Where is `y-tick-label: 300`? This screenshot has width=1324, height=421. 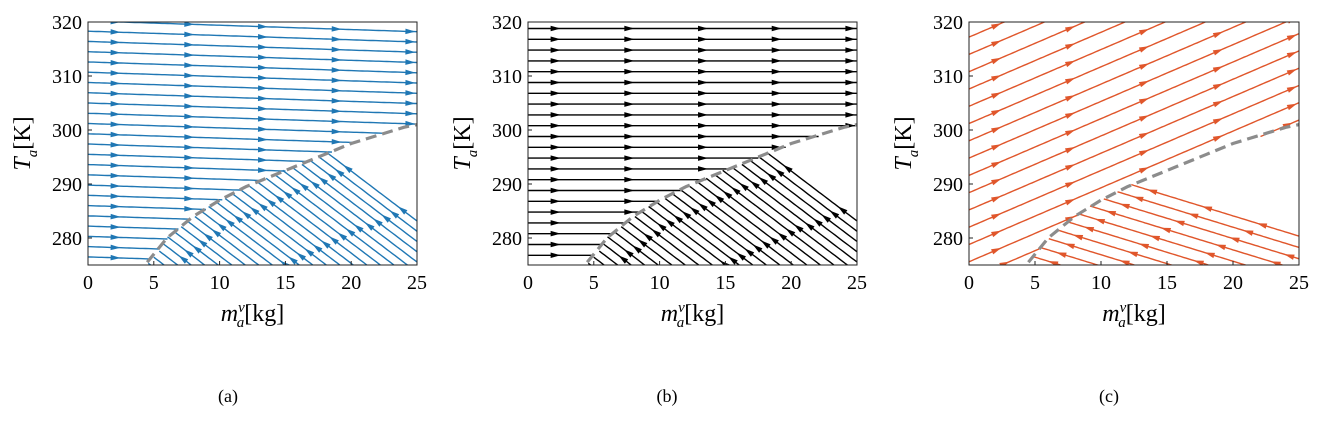
y-tick-label: 300 is located at coordinates (67, 131).